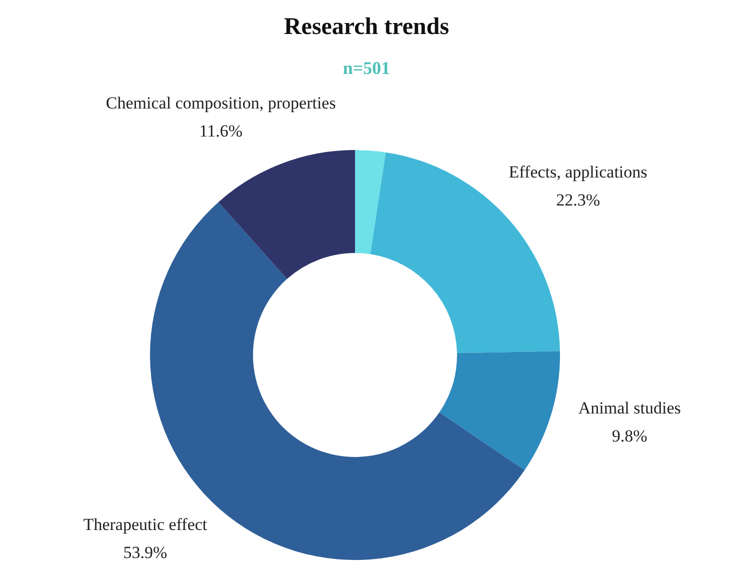  Describe the element at coordinates (221, 102) in the screenshot. I see `slice-label: Chemical composition, properties` at that location.